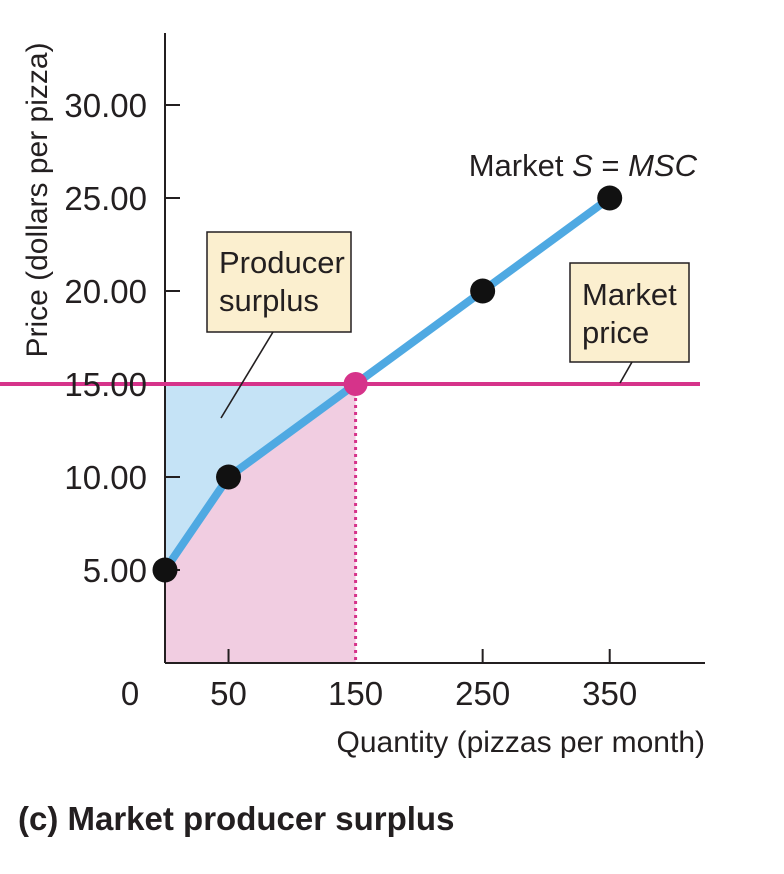 Image resolution: width=784 pixels, height=874 pixels. Describe the element at coordinates (610, 165) in the screenshot. I see `supply-label-equals: =` at that location.